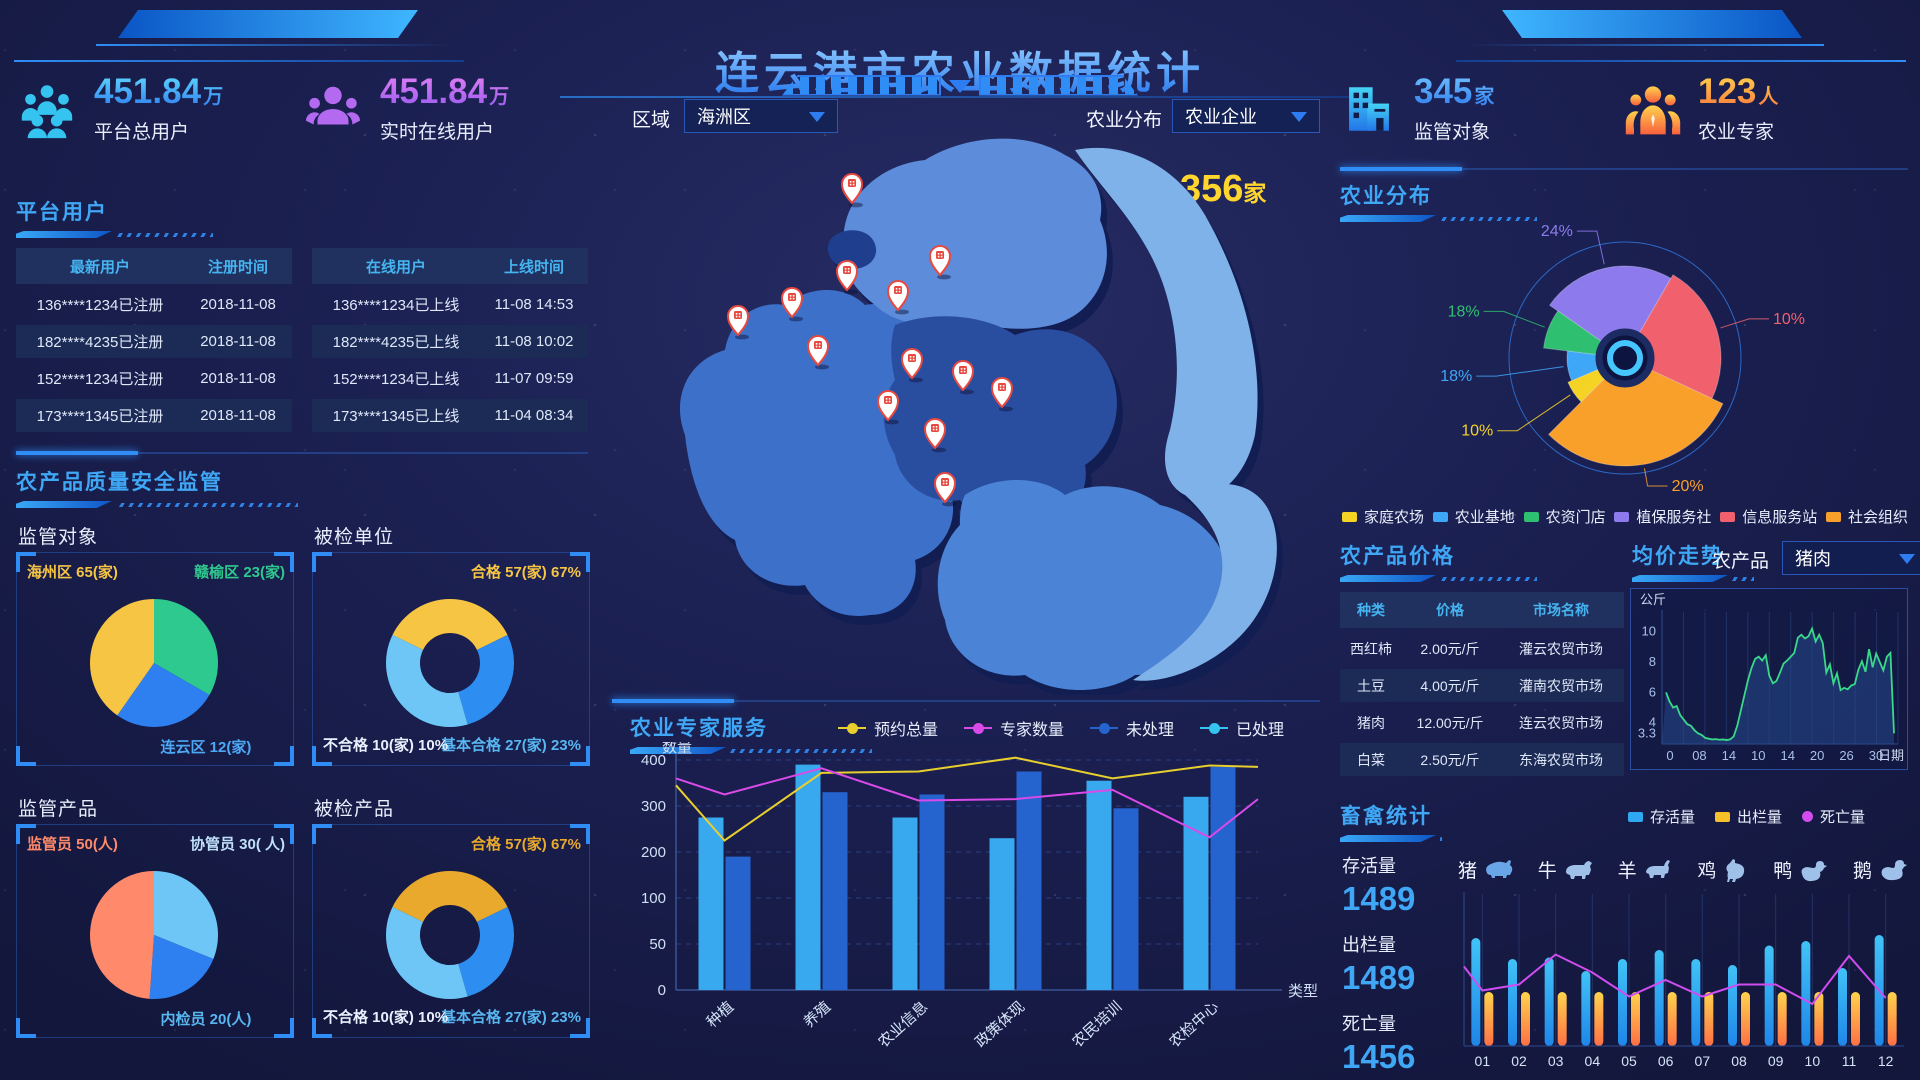  Describe the element at coordinates (1246, 116) in the screenshot. I see `distribution-select: 农业企业` at that location.